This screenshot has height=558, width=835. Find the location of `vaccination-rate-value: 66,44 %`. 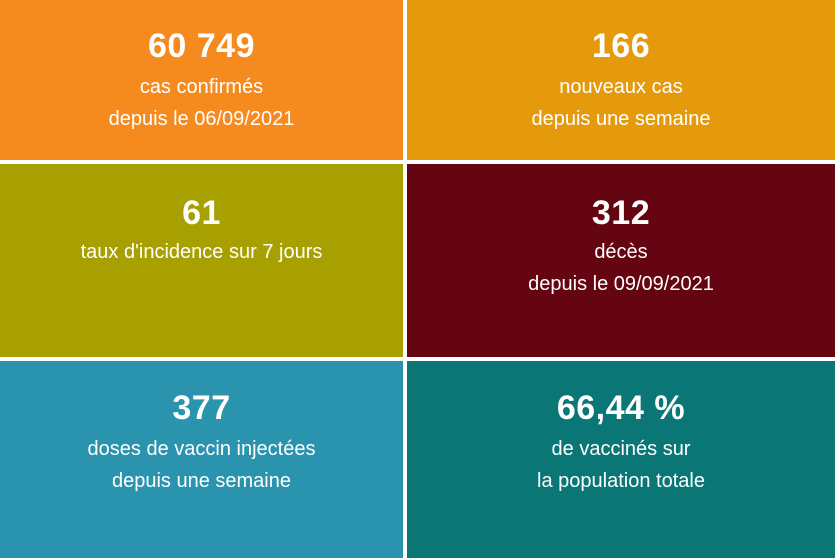

vaccination-rate-value: 66,44 % is located at coordinates (621, 408).